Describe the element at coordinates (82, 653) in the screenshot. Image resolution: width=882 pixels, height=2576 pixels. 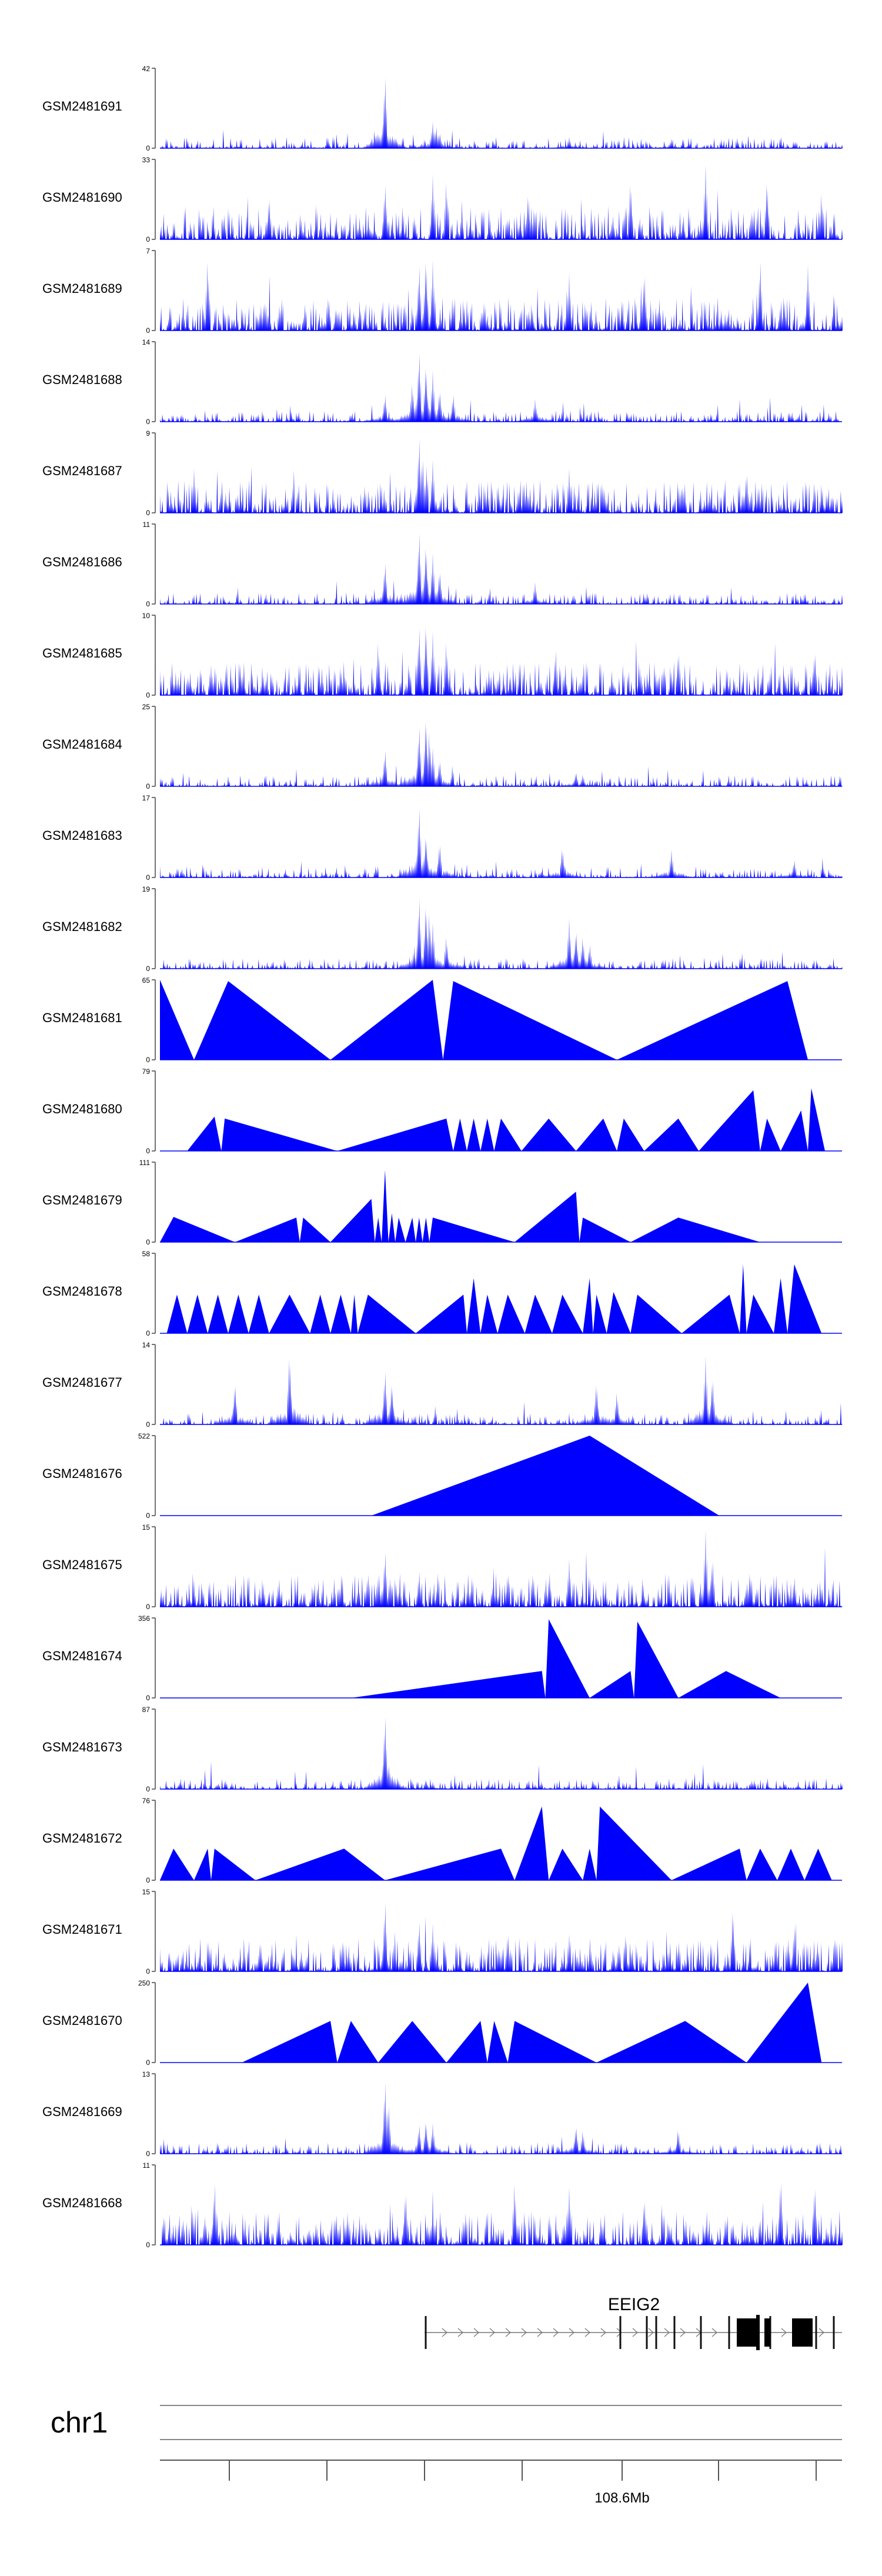
I see `track-label: GSM2481685` at that location.